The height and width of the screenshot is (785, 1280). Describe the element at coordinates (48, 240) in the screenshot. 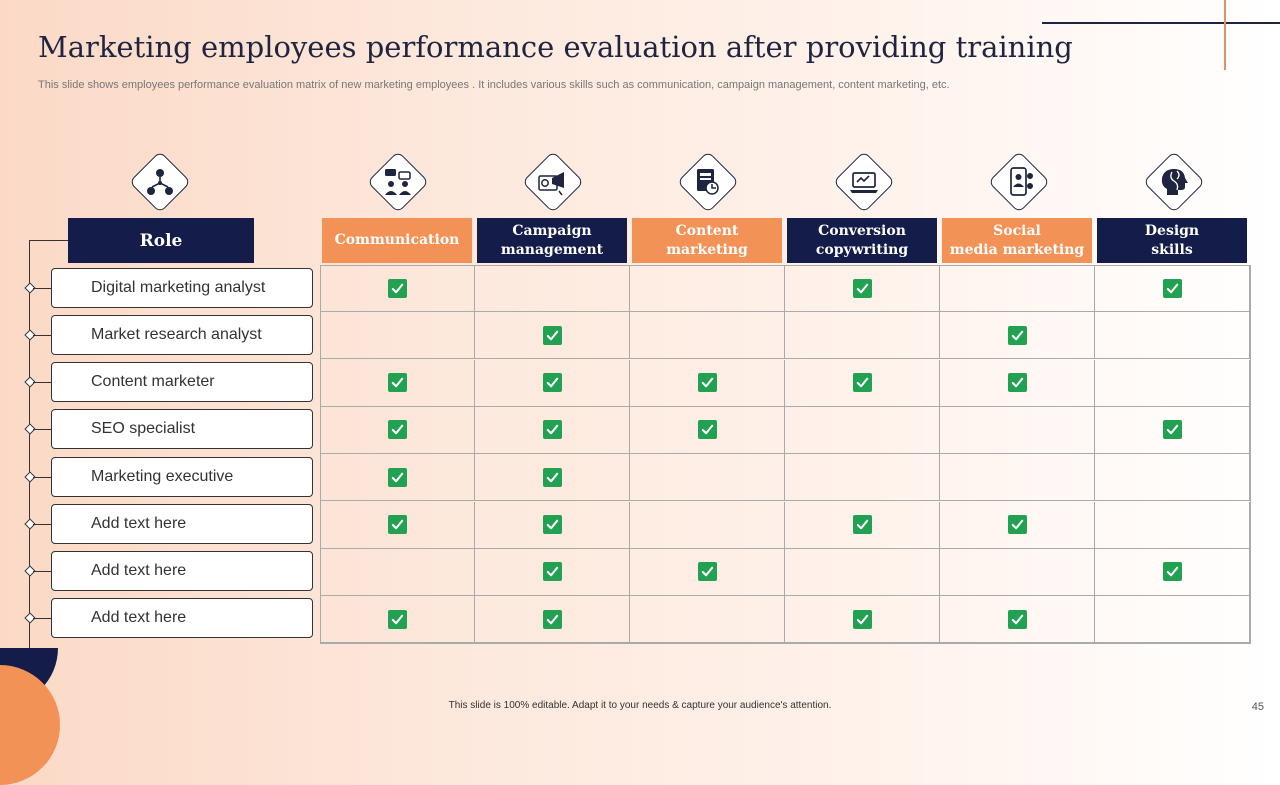

I see `role-connector-top` at that location.